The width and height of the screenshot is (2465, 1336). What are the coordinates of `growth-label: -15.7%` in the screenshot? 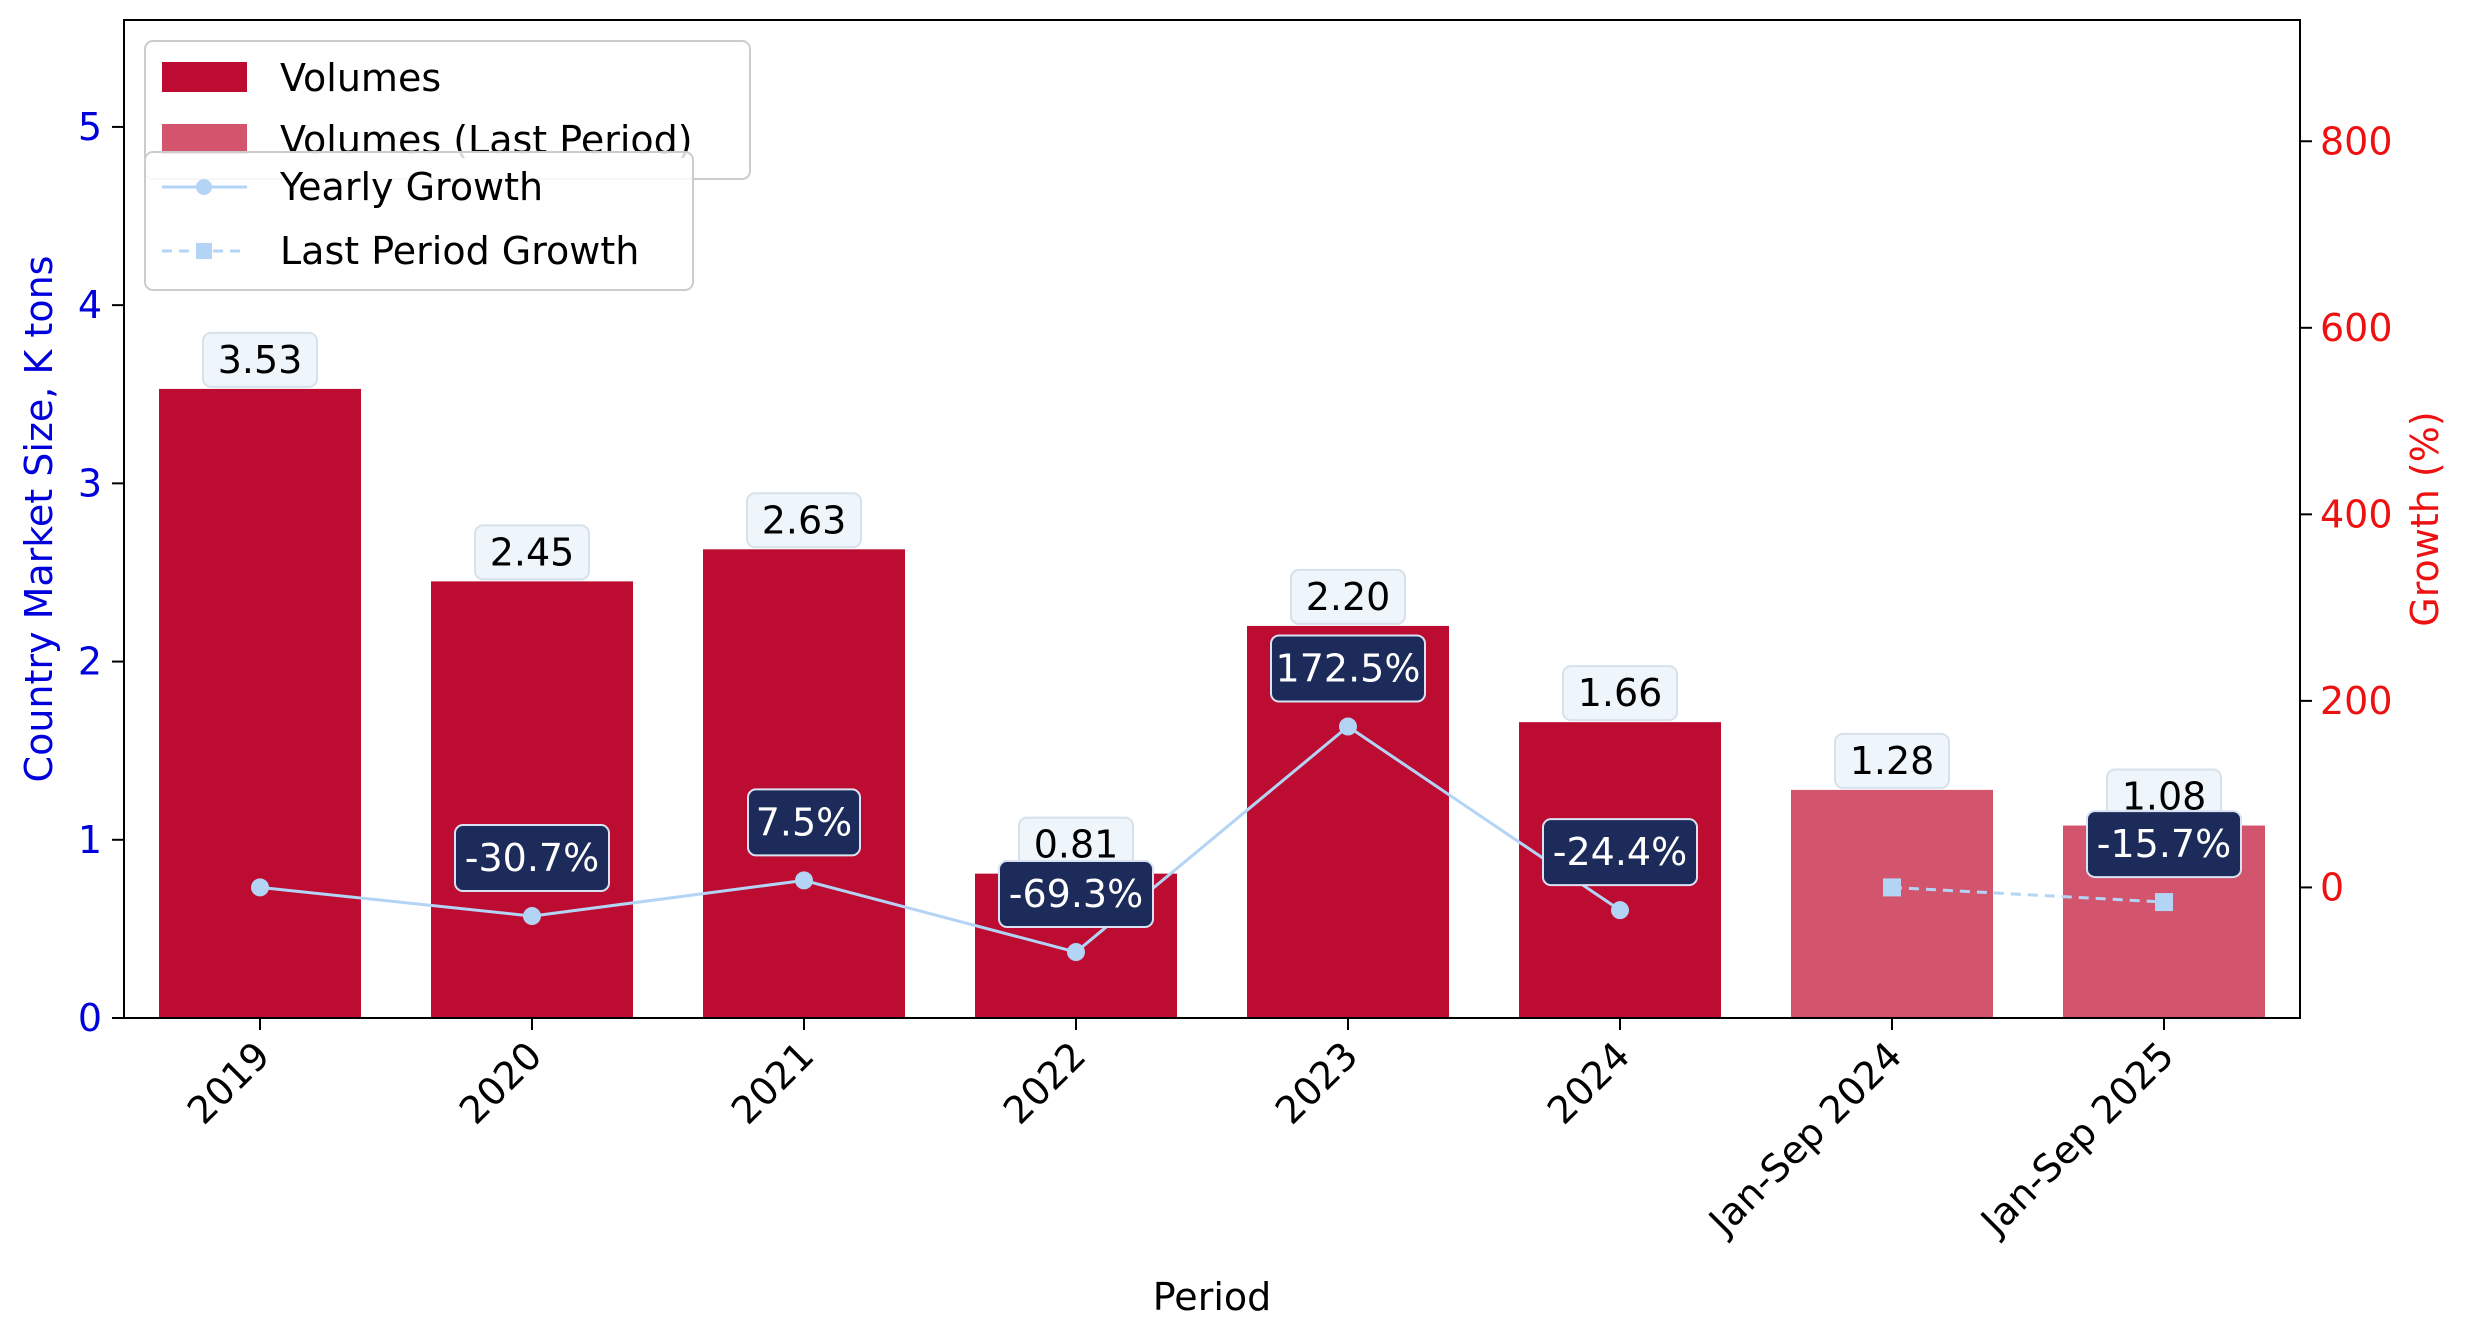 It's located at (2164, 844).